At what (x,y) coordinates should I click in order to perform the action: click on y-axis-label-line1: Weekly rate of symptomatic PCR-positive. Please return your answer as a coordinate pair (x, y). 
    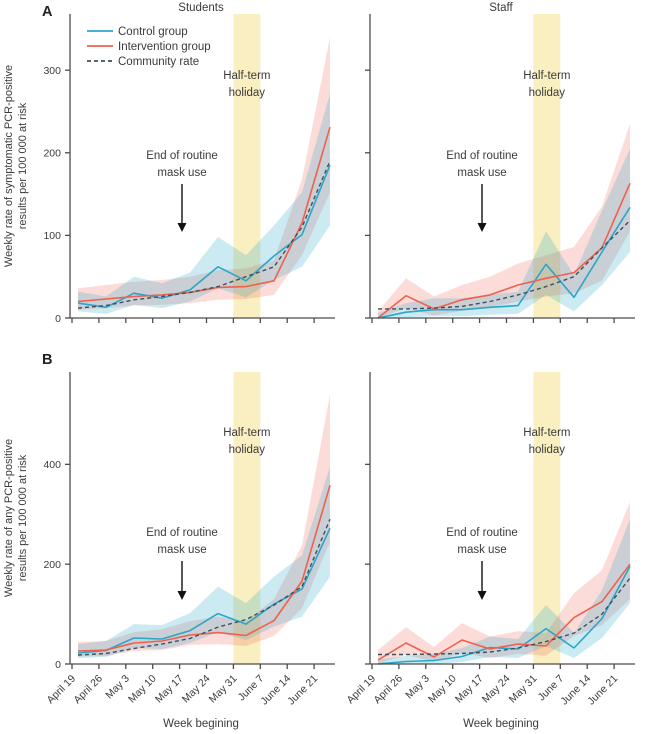
    Looking at the image, I should click on (9, 166).